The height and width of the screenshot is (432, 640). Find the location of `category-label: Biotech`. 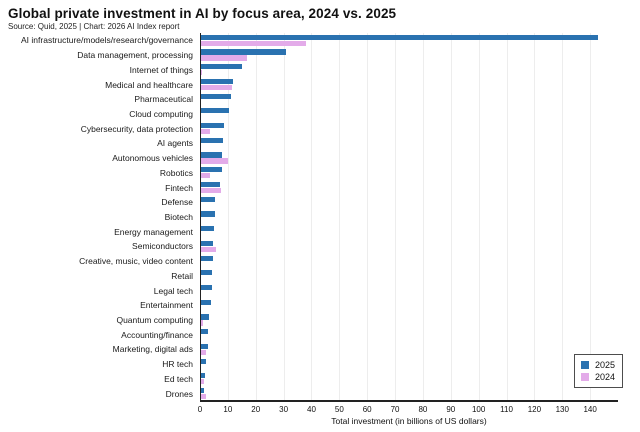

category-label: Biotech is located at coordinates (178, 217).